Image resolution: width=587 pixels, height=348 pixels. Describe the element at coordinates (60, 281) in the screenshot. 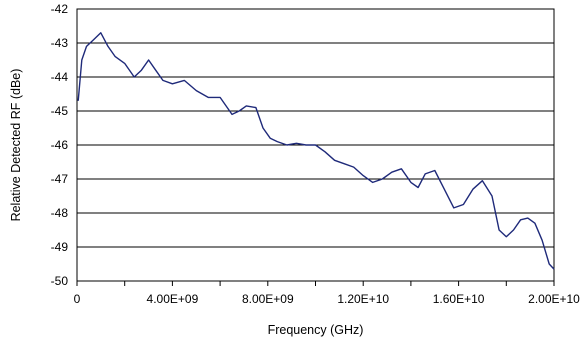

I see `y-tick-label: -50` at that location.